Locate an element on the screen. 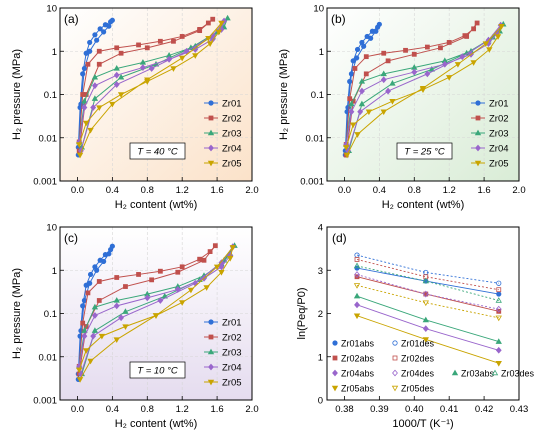 Image resolution: width=550 pixels, height=445 pixels. legend-label: Zr05des is located at coordinates (418, 389).